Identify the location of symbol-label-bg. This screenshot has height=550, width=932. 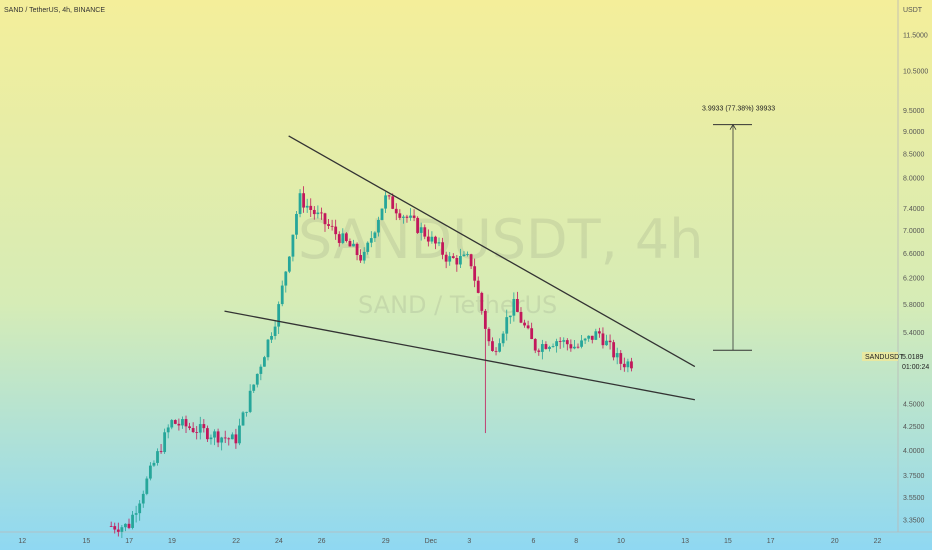
(880, 356).